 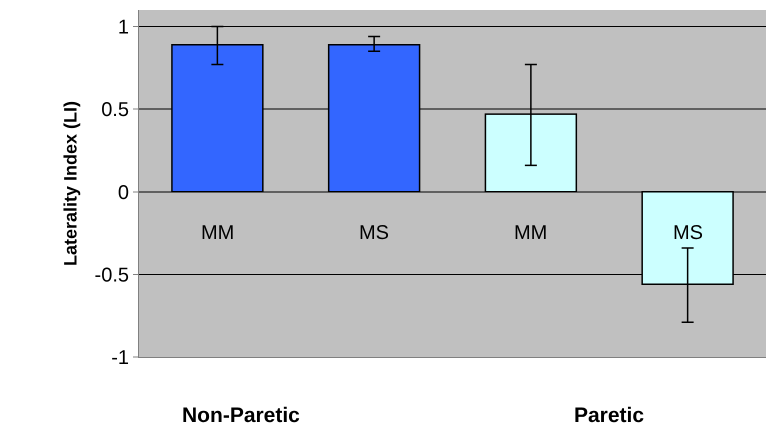 What do you see at coordinates (123, 27) in the screenshot?
I see `y-tick-label: 1` at bounding box center [123, 27].